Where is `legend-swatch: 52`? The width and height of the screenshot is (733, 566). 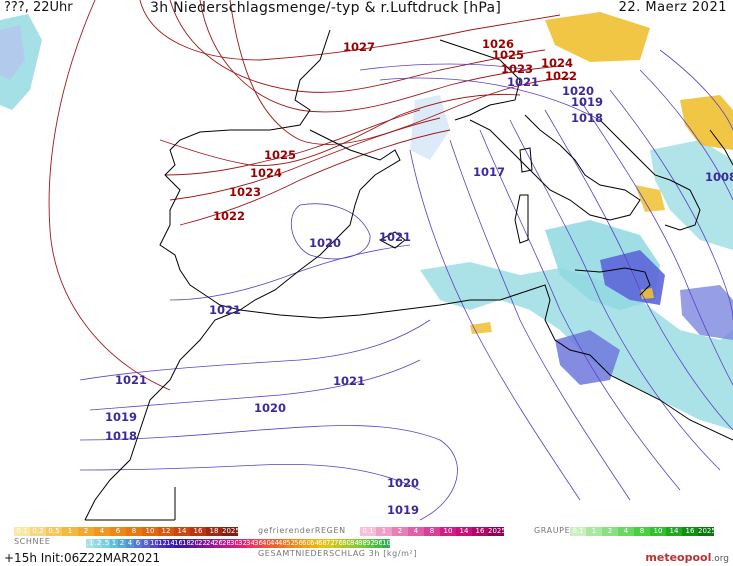 legend-swatch: 52 is located at coordinates (290, 543).